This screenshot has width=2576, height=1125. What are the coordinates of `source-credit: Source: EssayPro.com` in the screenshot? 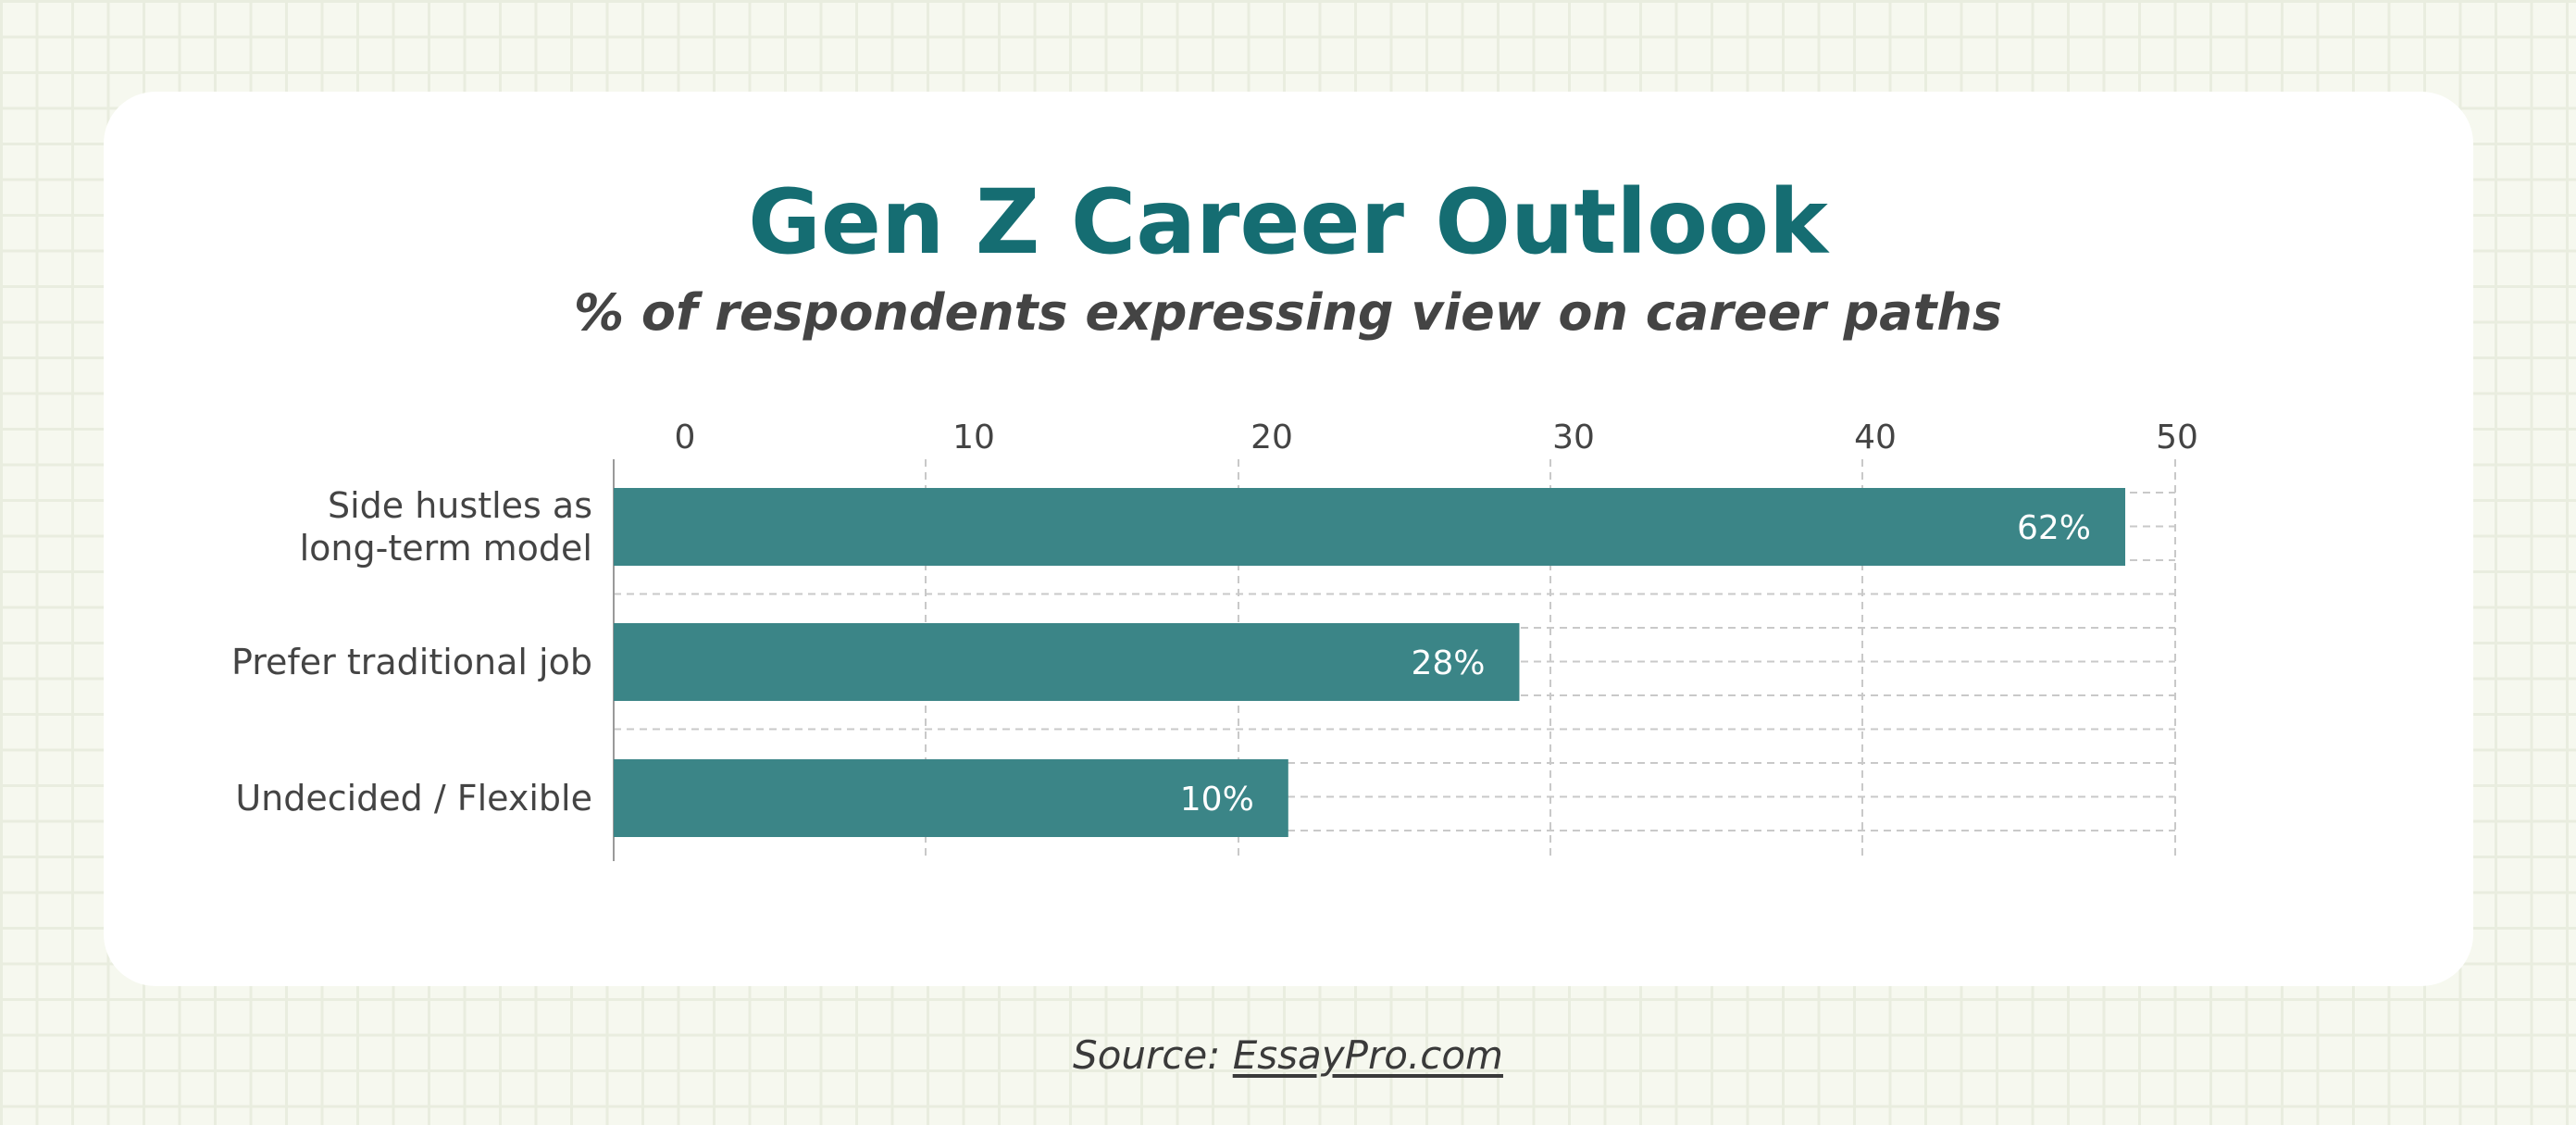 It's located at (1288, 1055).